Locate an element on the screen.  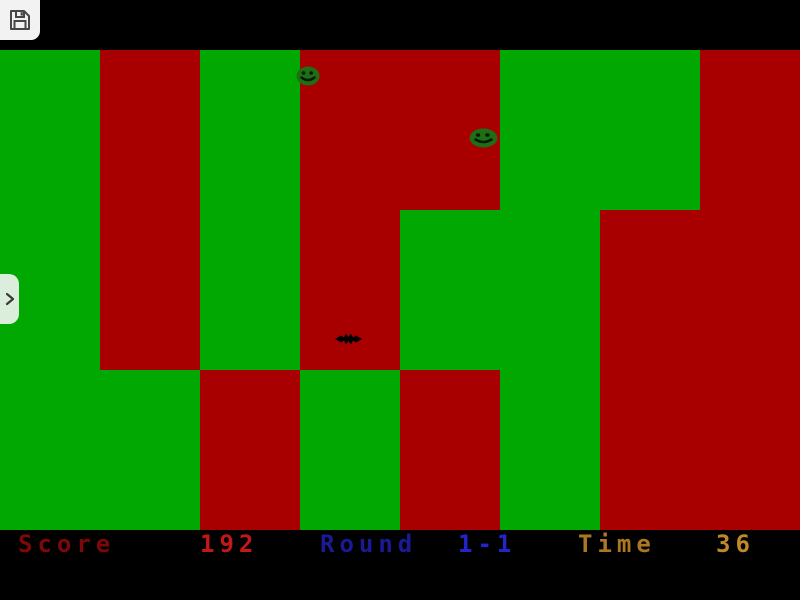
spider-icon is located at coordinates (348, 339).